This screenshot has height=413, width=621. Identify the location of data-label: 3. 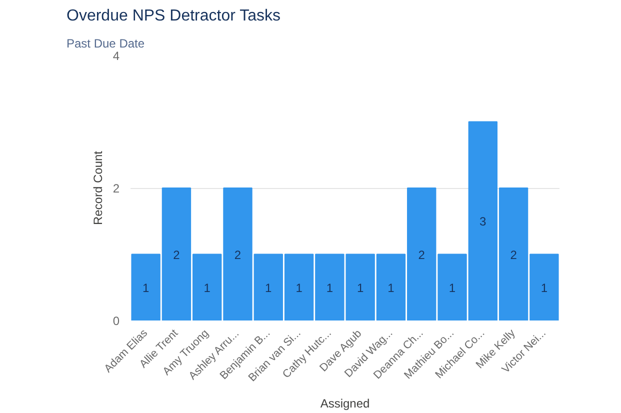
(483, 221).